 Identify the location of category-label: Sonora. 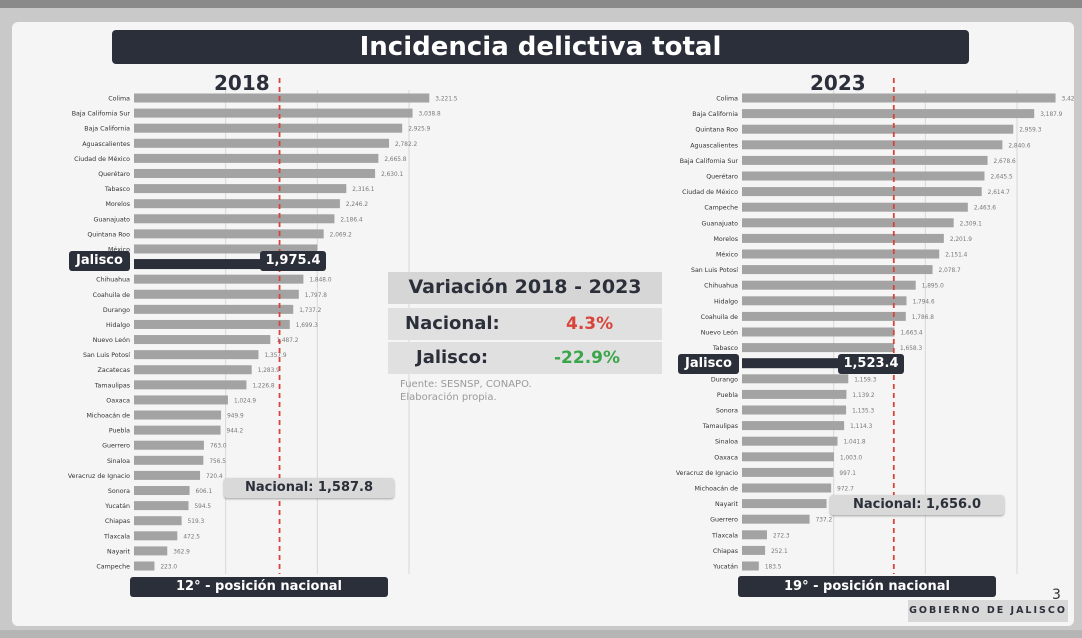
(727, 411).